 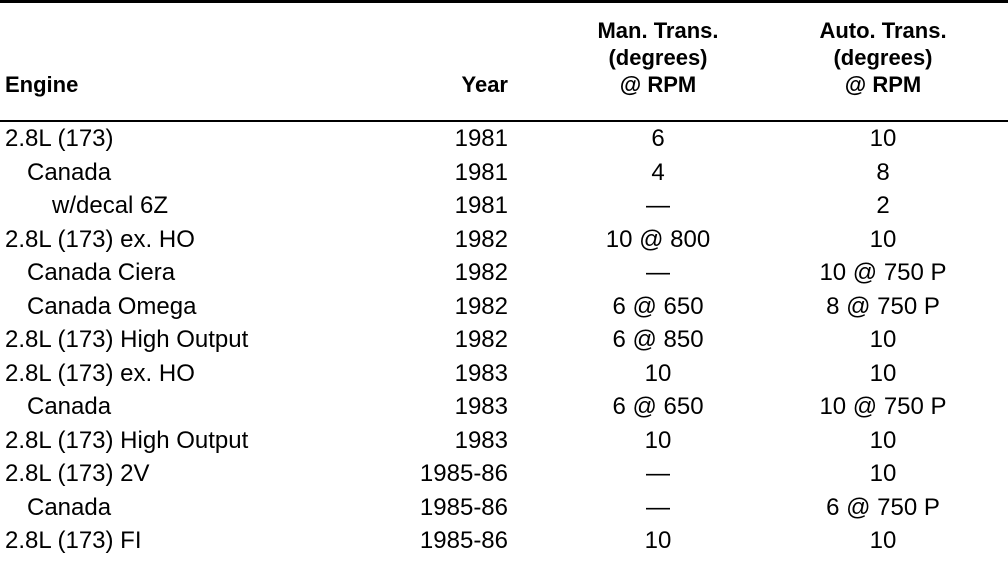 I want to click on table-row: 2.8L (173) FI 1985-86 10 10, so click(x=504, y=541).